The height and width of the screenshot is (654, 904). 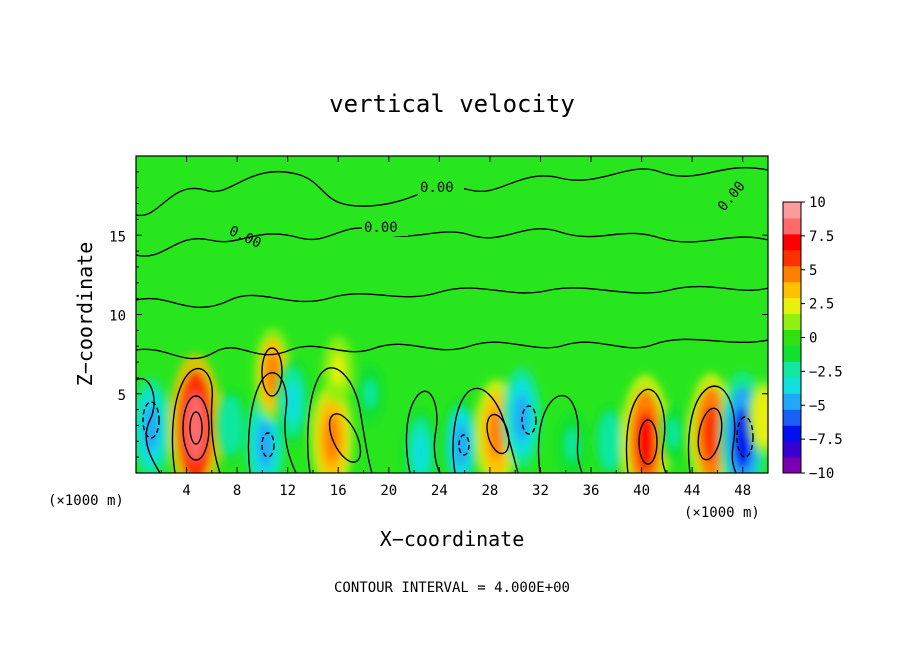 What do you see at coordinates (439, 491) in the screenshot?
I see `x-tick-label: 24` at bounding box center [439, 491].